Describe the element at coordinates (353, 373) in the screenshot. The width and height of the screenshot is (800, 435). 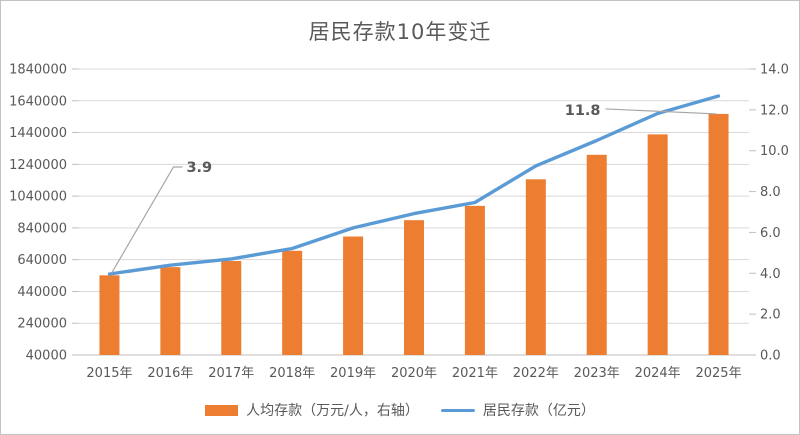
I see `x-axis-category-label: 2019年` at that location.